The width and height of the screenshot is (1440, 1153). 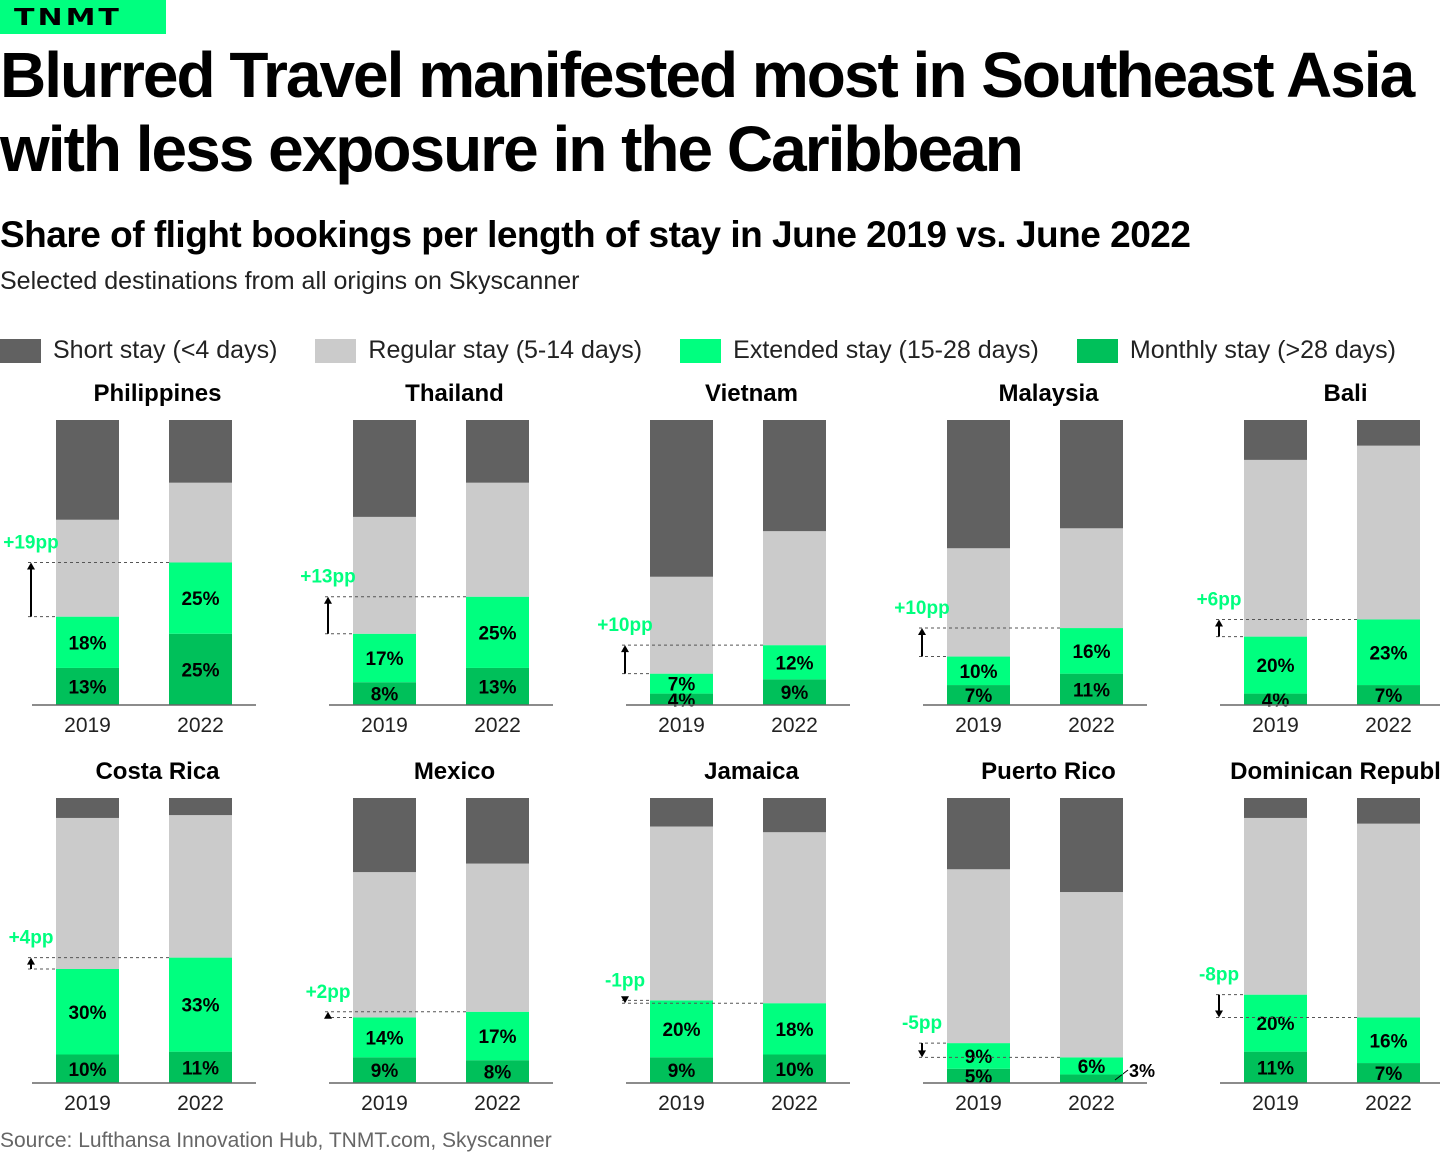 I want to click on data-label: 8%, so click(x=498, y=1073).